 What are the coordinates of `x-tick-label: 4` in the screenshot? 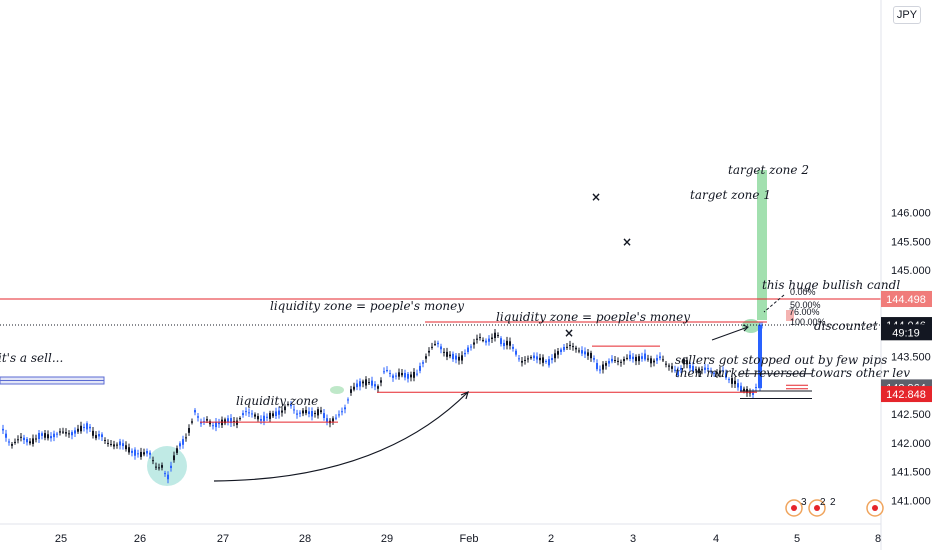 It's located at (716, 539).